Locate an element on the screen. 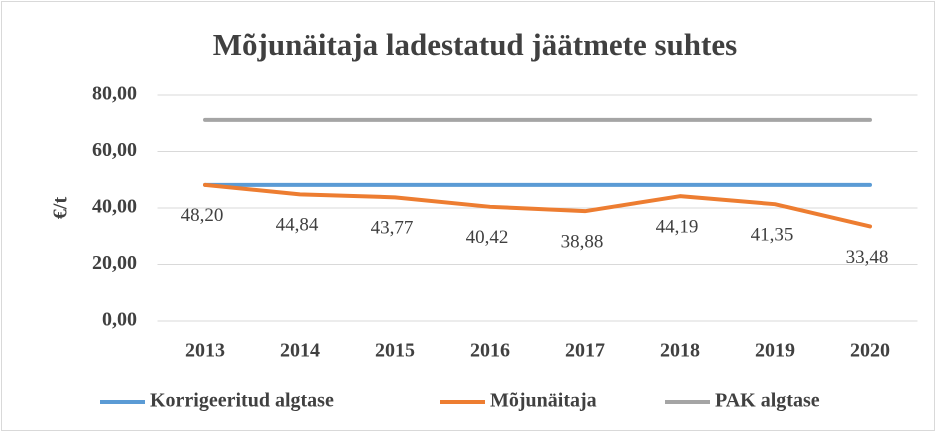  data-label: 33,48 is located at coordinates (867, 257).